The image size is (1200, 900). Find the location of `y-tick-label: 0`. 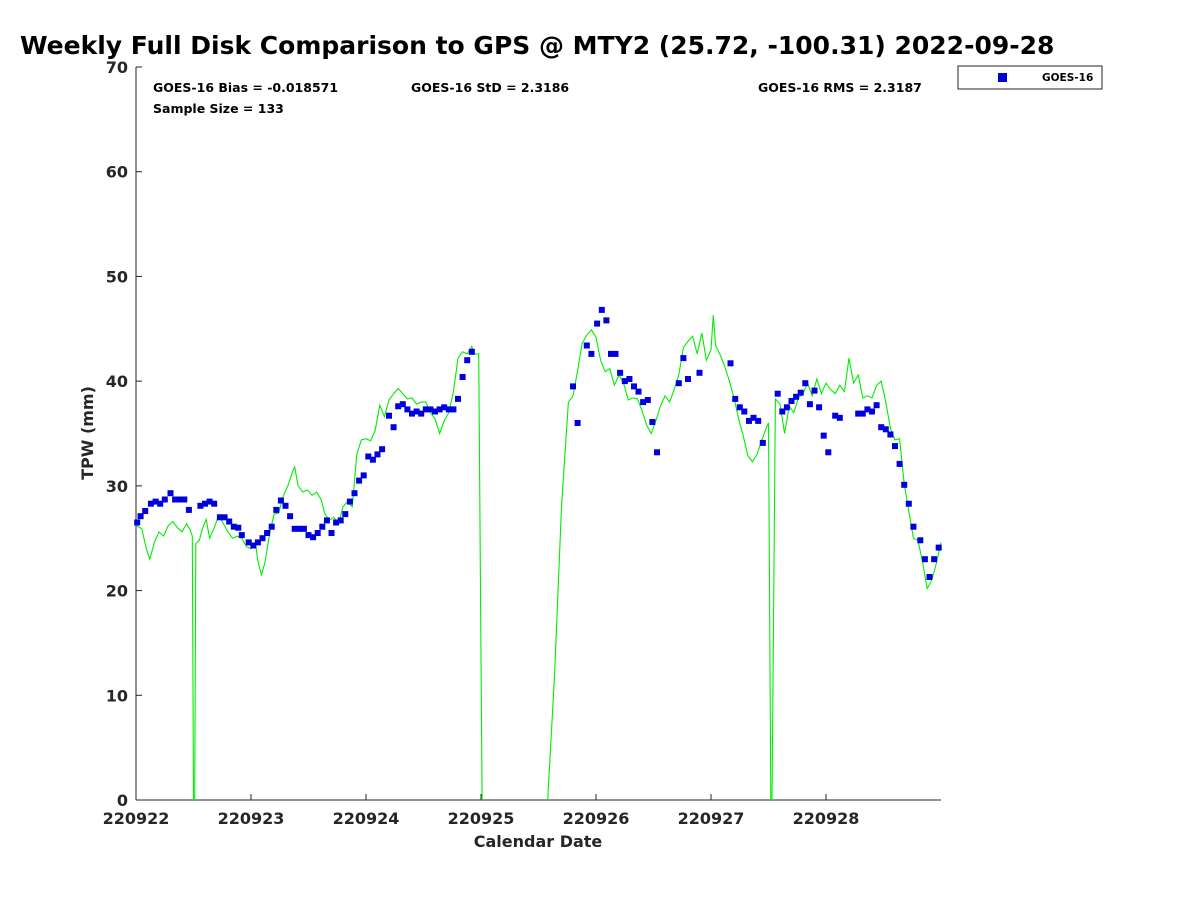

y-tick-label: 0 is located at coordinates (122, 800).